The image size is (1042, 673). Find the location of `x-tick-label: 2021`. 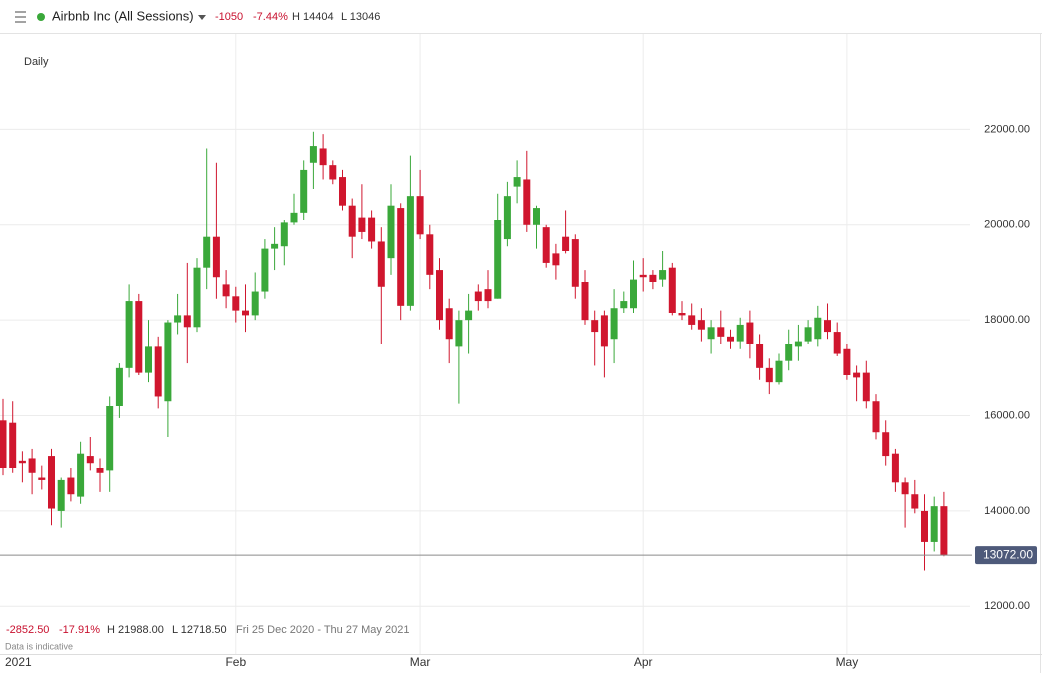

x-tick-label: 2021 is located at coordinates (18, 662).